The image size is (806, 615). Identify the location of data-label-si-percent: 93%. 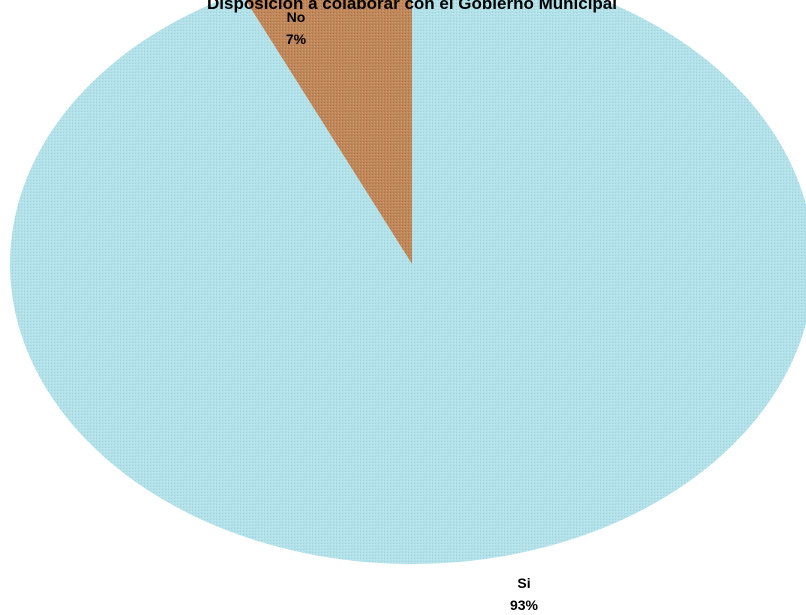
(524, 605).